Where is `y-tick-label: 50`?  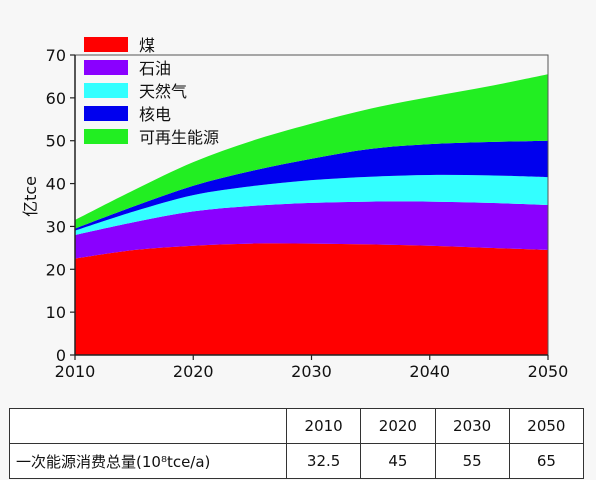 y-tick-label: 50 is located at coordinates (56, 141).